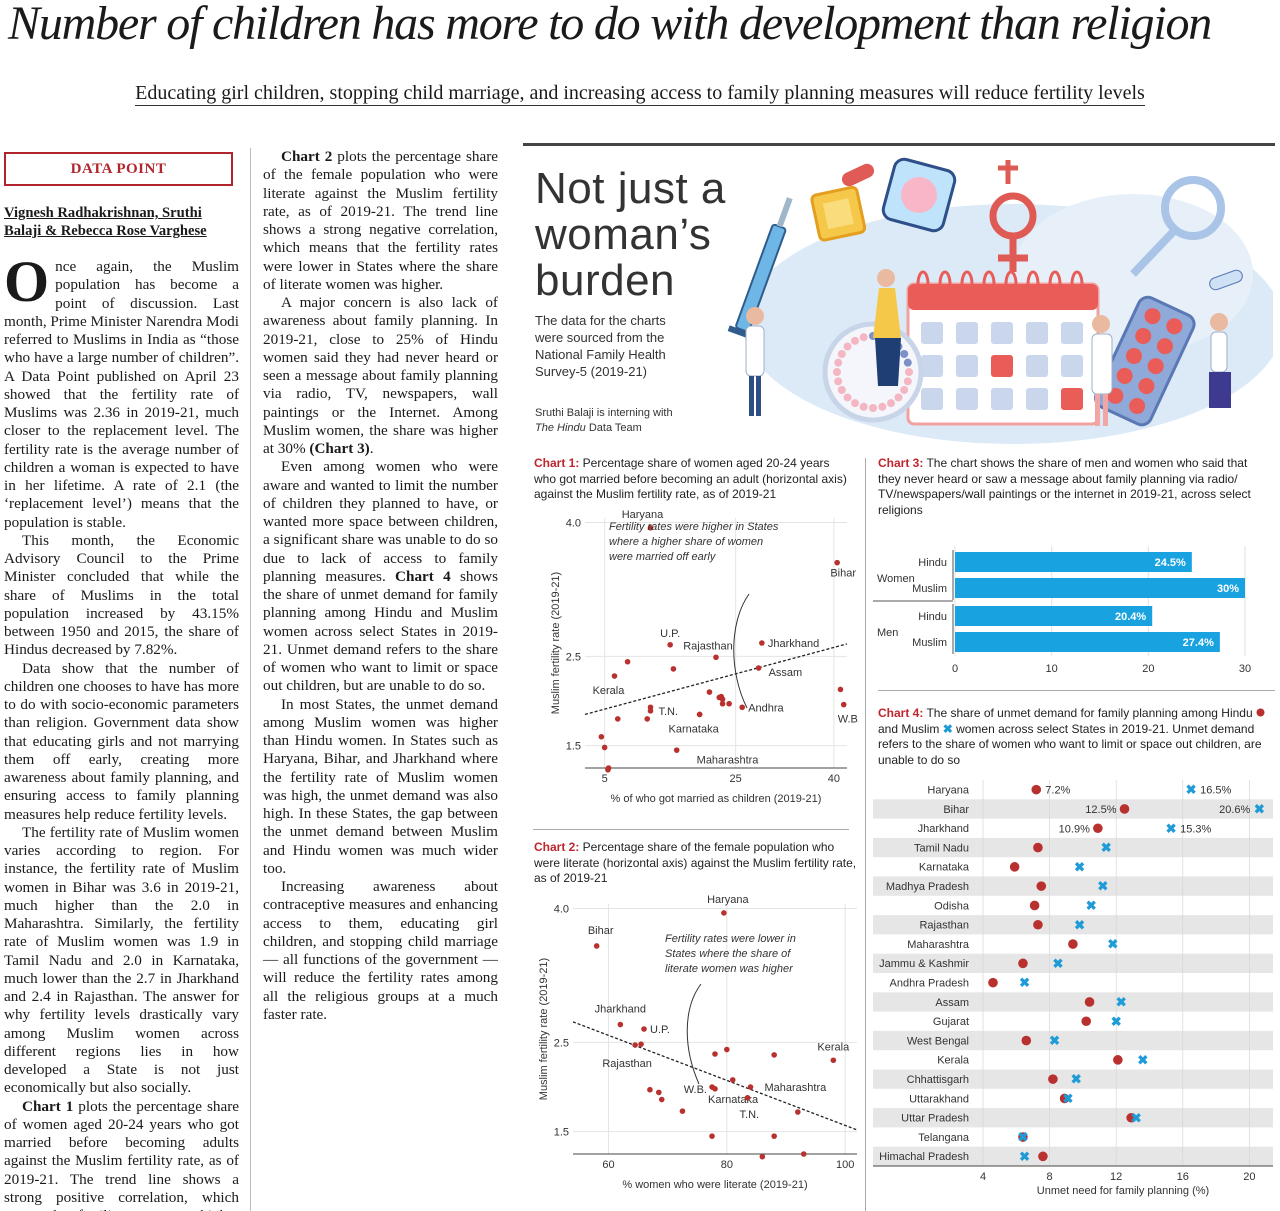  Describe the element at coordinates (1148, 669) in the screenshot. I see `x-tick-label: 20` at that location.